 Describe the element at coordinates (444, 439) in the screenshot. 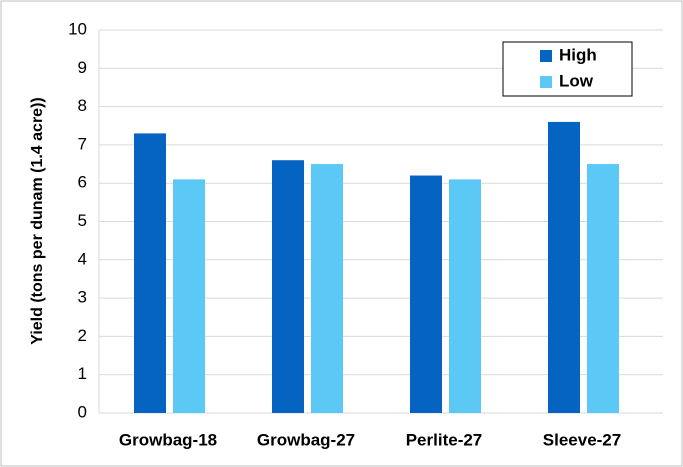

I see `x-tick-label: Perlite-27` at that location.